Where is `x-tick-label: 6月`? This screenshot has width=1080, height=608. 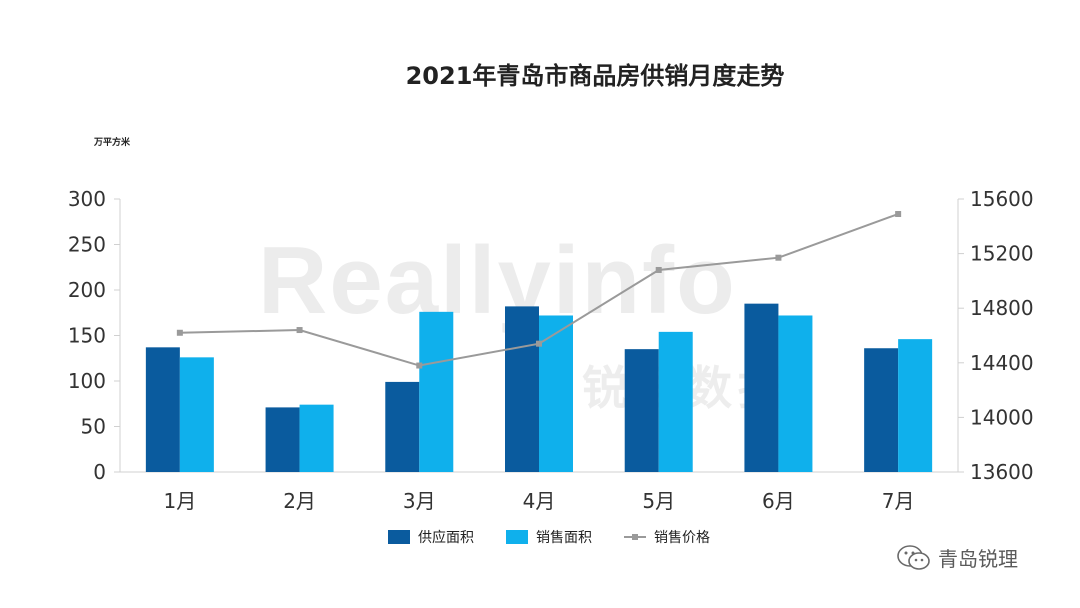
x-tick-label: 6月 is located at coordinates (778, 501).